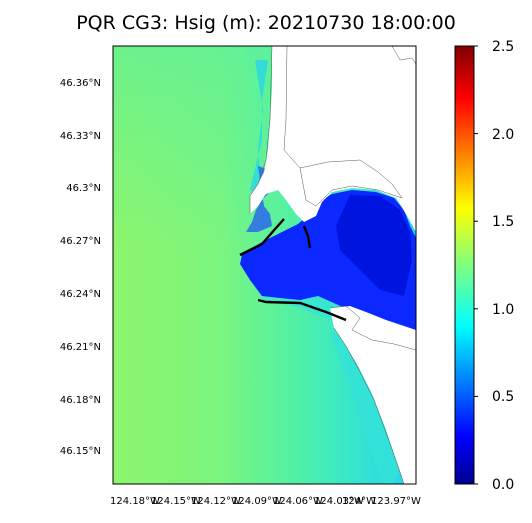  What do you see at coordinates (262, 237) in the screenshot?
I see `north-jetty` at bounding box center [262, 237].